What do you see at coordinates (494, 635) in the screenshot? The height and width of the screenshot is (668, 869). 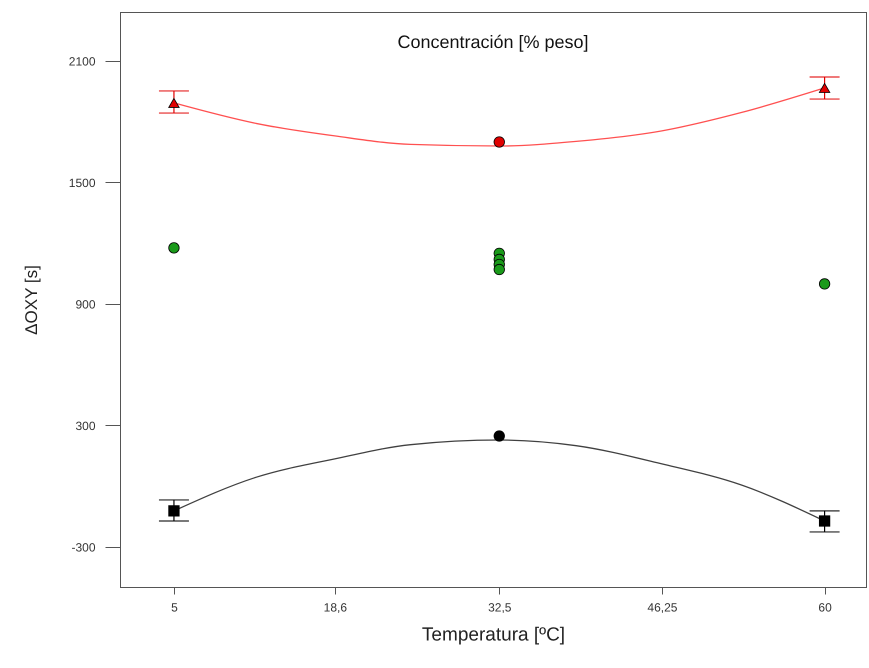 I see `x-axis-title: Temperatura [ºC]` at bounding box center [494, 635].